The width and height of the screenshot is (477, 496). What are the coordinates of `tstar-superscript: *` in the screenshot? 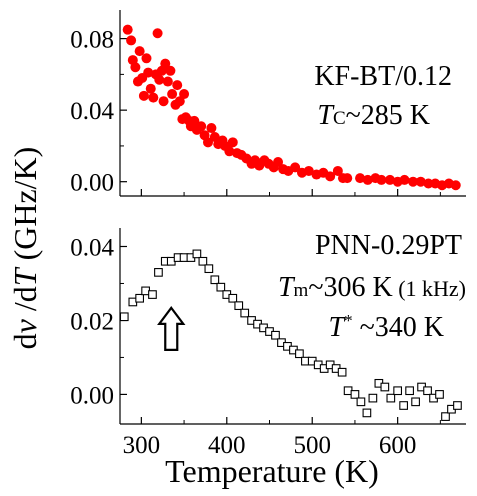 It's located at (348, 320).